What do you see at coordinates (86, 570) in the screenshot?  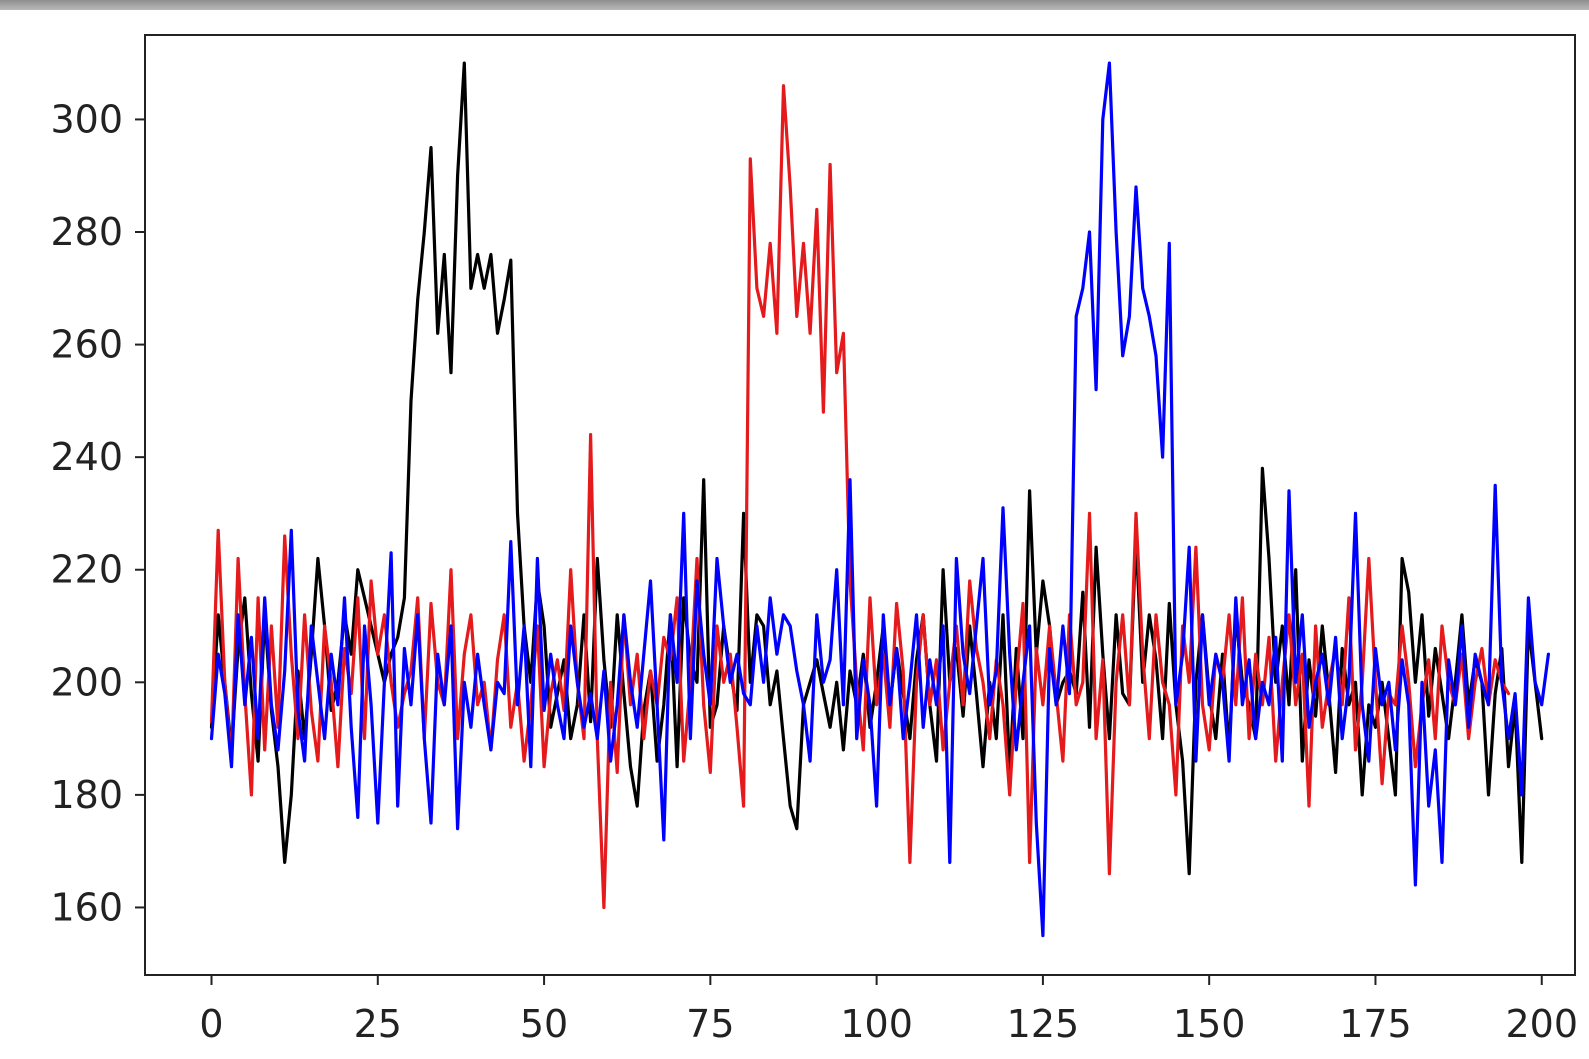 I see `y-tick-label: 220` at bounding box center [86, 570].